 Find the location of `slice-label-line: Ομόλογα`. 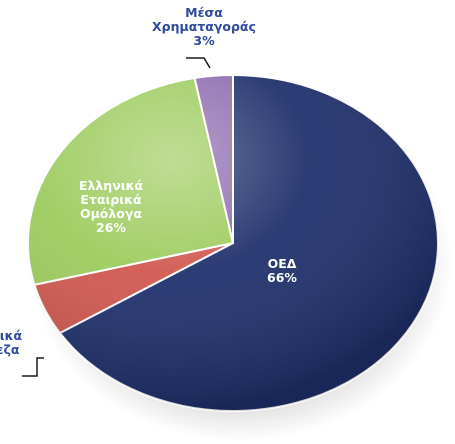

slice-label-line: Ομόλογα is located at coordinates (111, 213).